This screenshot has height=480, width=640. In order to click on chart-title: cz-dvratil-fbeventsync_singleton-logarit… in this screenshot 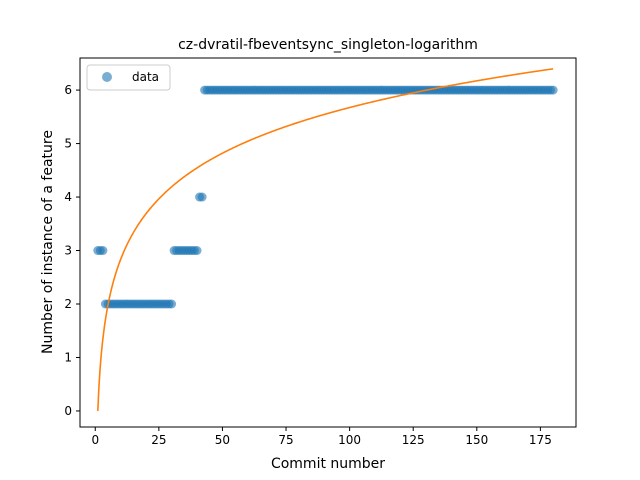, I will do `click(328, 45)`.